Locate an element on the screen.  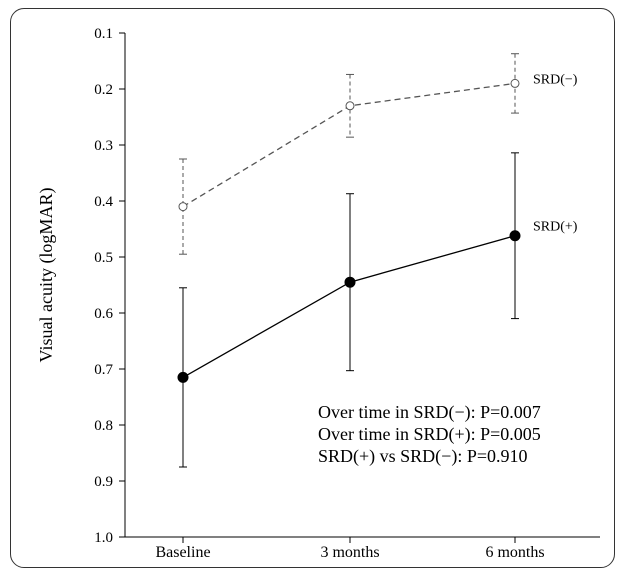
series-label: SRD(+) is located at coordinates (555, 227).